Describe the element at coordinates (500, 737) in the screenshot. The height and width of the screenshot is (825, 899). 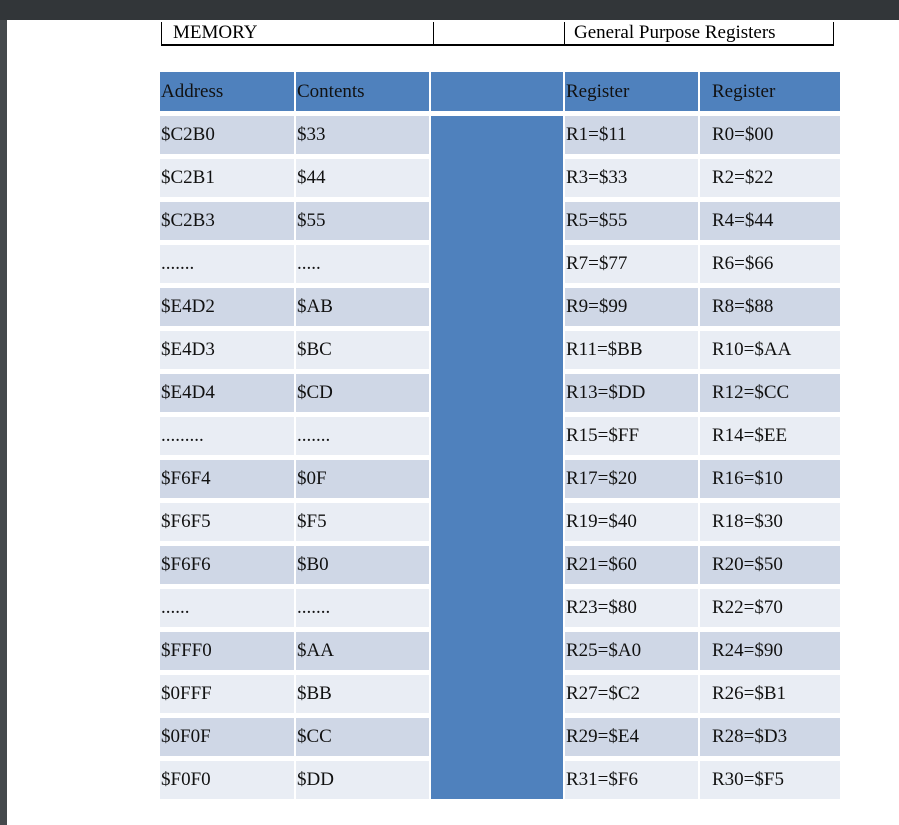
I see `table-row: $0F0F $CC R29=$E4 R28=$D3` at that location.